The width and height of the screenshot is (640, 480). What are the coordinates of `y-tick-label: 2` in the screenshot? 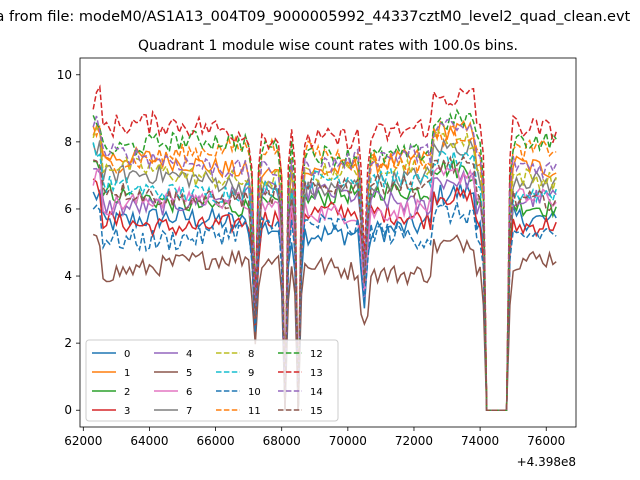 It's located at (68, 343).